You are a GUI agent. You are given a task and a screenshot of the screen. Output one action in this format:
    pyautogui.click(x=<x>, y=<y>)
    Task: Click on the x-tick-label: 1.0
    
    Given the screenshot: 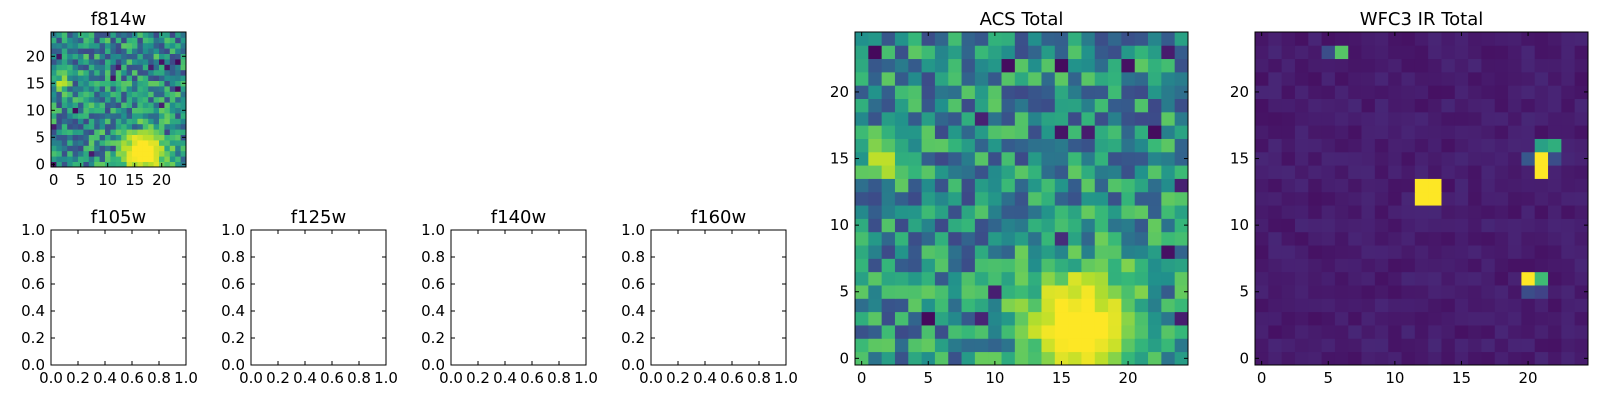 What is the action you would take?
    pyautogui.click(x=386, y=378)
    